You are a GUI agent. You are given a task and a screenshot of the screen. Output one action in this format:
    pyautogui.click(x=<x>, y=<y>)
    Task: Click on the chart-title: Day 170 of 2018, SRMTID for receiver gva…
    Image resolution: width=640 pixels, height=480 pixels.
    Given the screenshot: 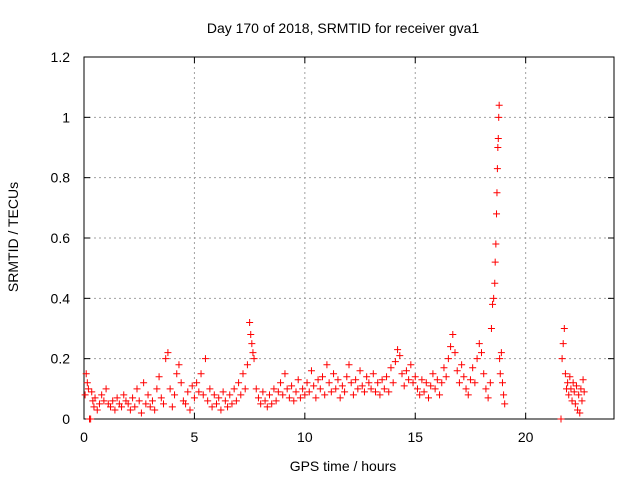 What is the action you would take?
    pyautogui.click(x=343, y=28)
    